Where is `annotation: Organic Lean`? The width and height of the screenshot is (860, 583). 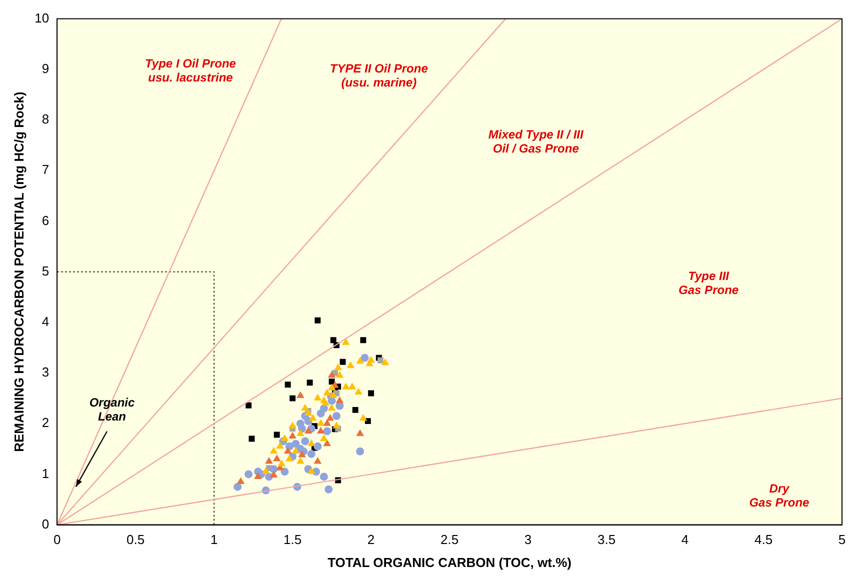 annotation: Organic Lean is located at coordinates (112, 410).